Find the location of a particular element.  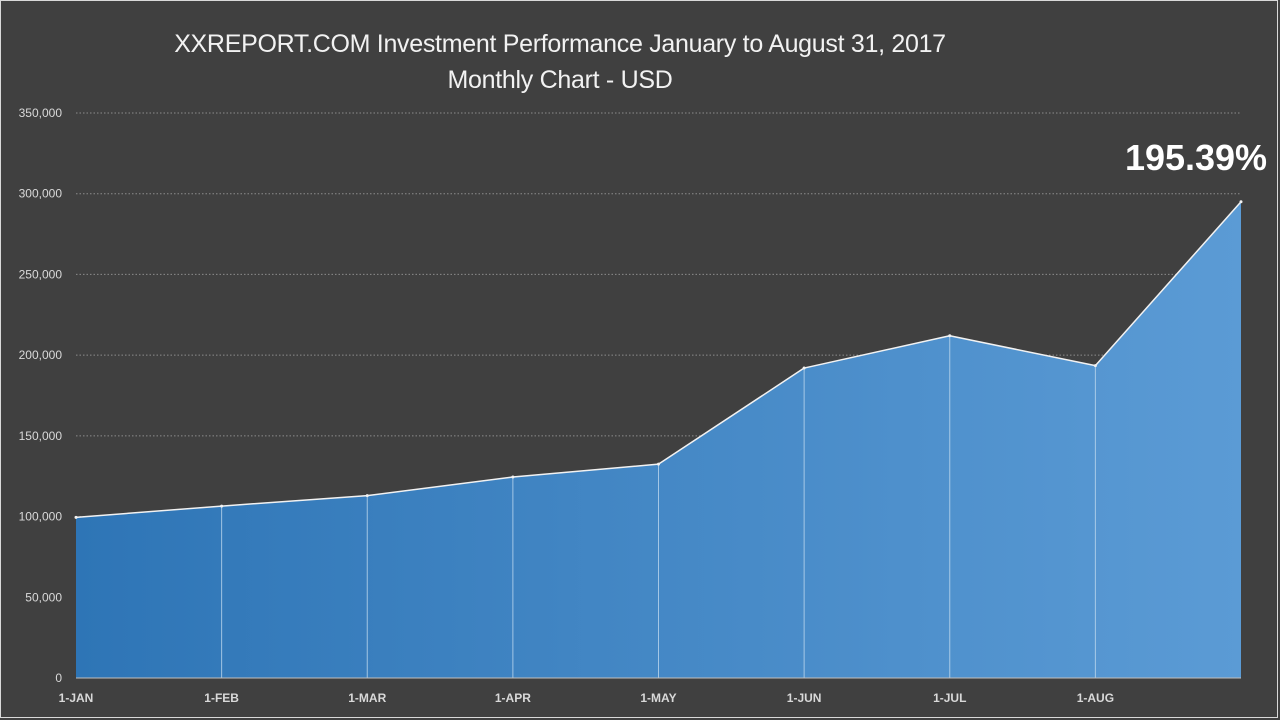

y-tick-label: 200,000 is located at coordinates (41, 355).